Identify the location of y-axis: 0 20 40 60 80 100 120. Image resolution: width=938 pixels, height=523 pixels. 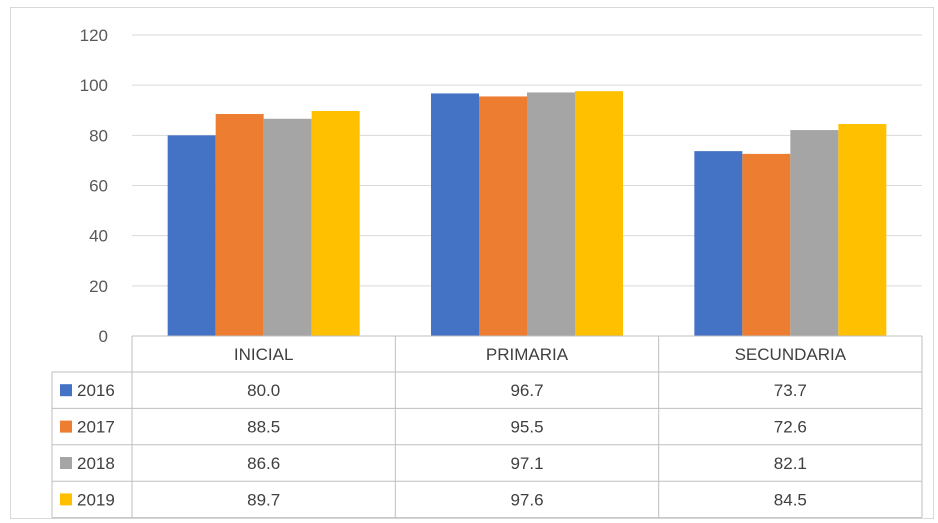
(94, 186).